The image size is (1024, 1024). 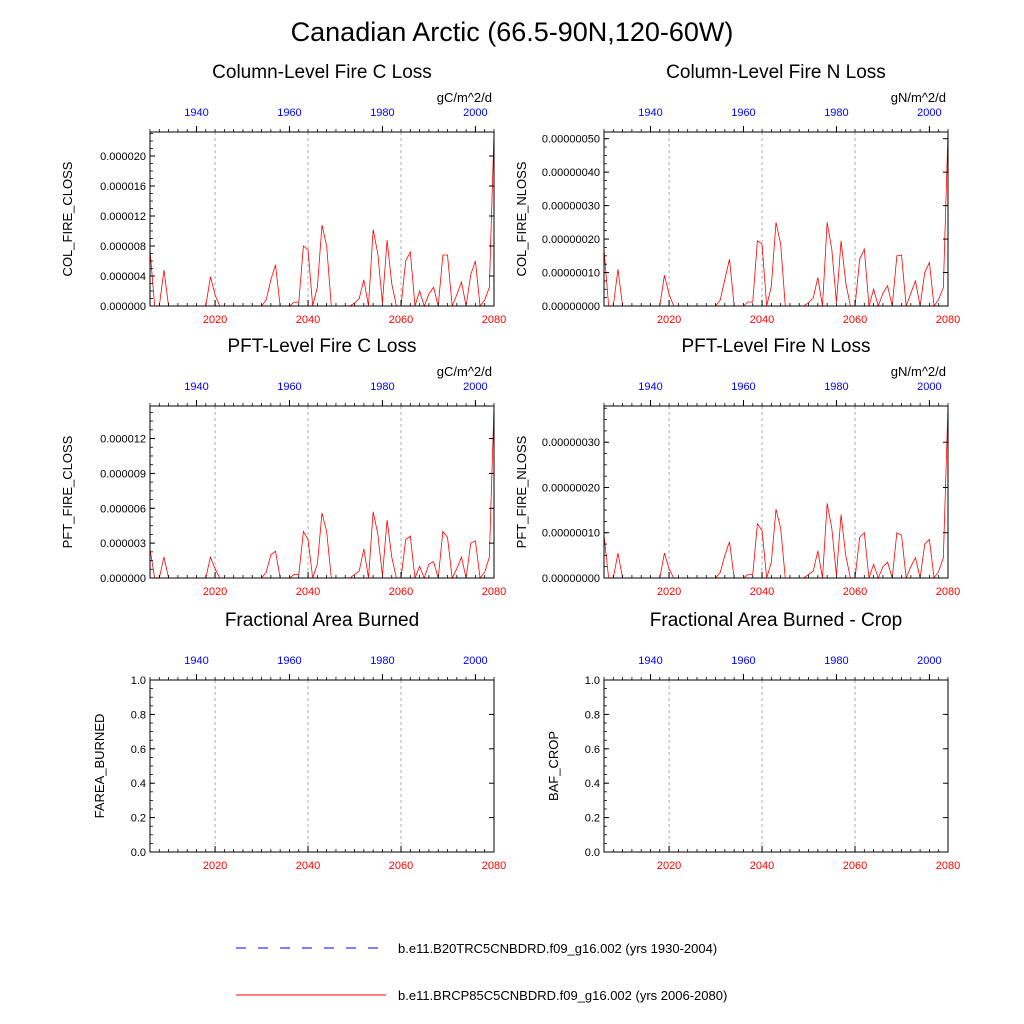 I want to click on panel-title: Column-Level Fire N Loss, so click(x=776, y=72).